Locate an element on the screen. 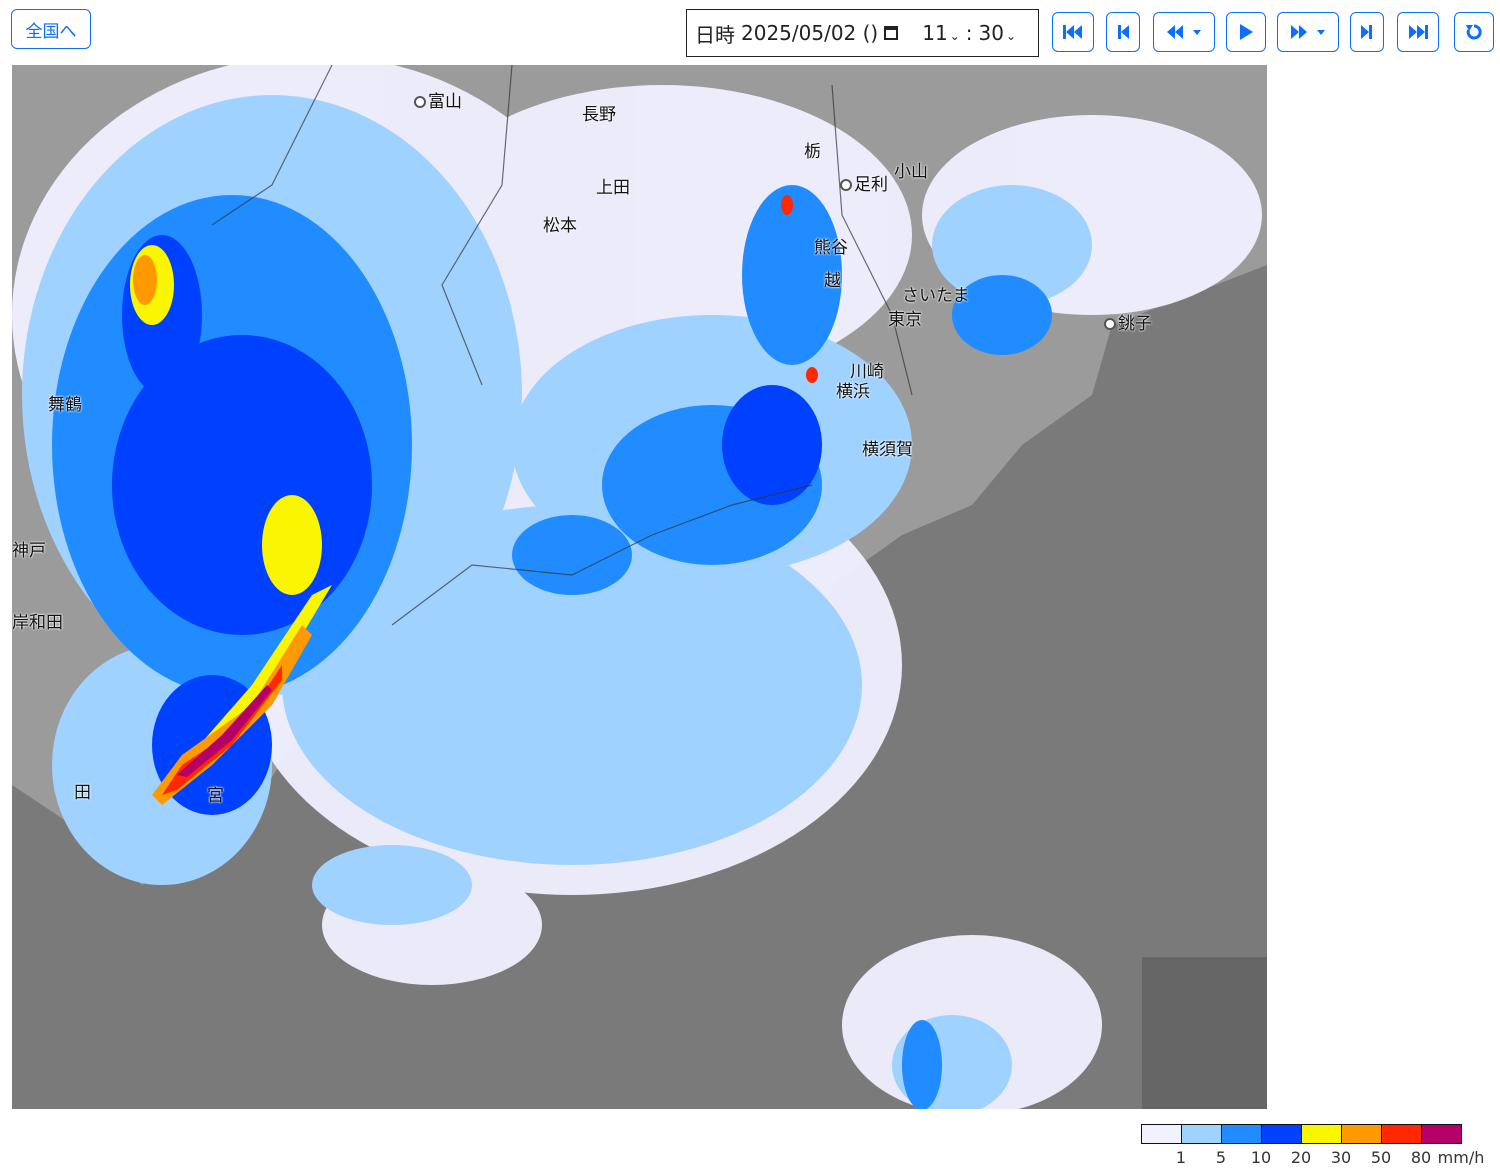 The image size is (1500, 1170). last-frame-button is located at coordinates (1418, 32).